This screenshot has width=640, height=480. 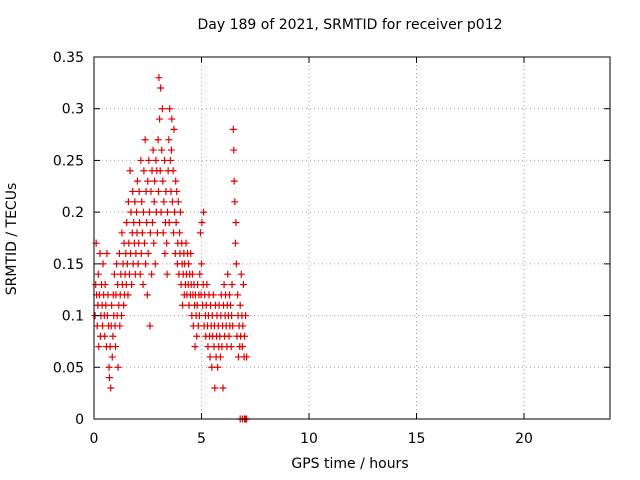 I want to click on x-tick-label: 5, so click(x=201, y=439).